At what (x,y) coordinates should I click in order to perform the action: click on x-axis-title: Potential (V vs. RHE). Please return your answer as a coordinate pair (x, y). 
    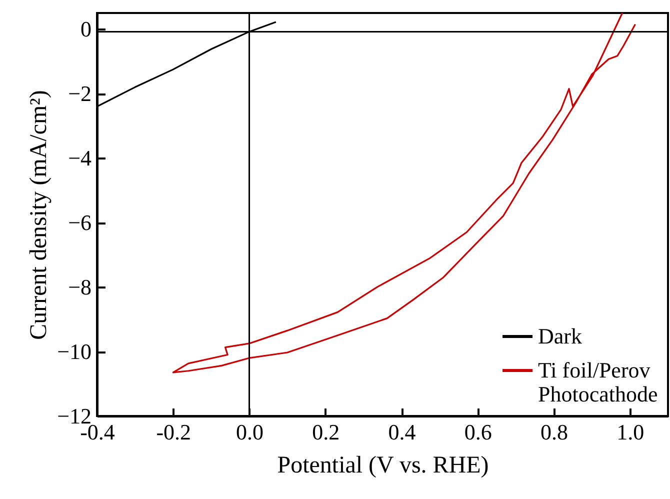
    Looking at the image, I should click on (383, 465).